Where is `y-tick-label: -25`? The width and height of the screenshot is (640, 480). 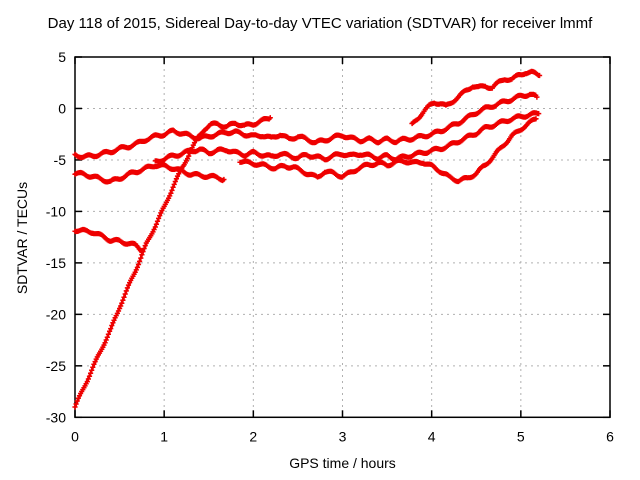 y-tick-label: -25 is located at coordinates (56, 366).